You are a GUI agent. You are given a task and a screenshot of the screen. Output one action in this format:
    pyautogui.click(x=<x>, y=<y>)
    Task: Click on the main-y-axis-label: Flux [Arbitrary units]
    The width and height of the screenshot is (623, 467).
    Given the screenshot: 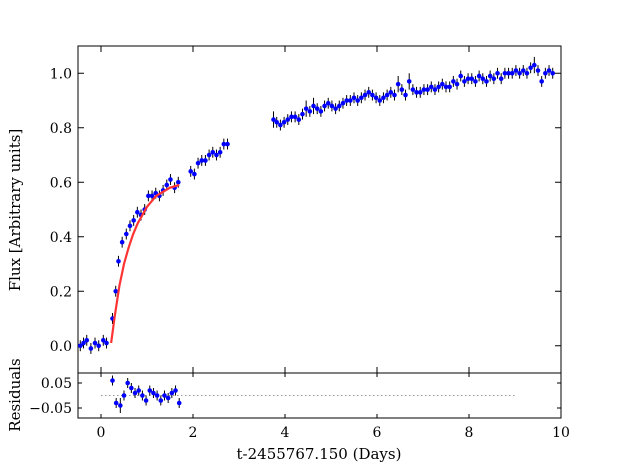 What is the action you would take?
    pyautogui.click(x=15, y=210)
    